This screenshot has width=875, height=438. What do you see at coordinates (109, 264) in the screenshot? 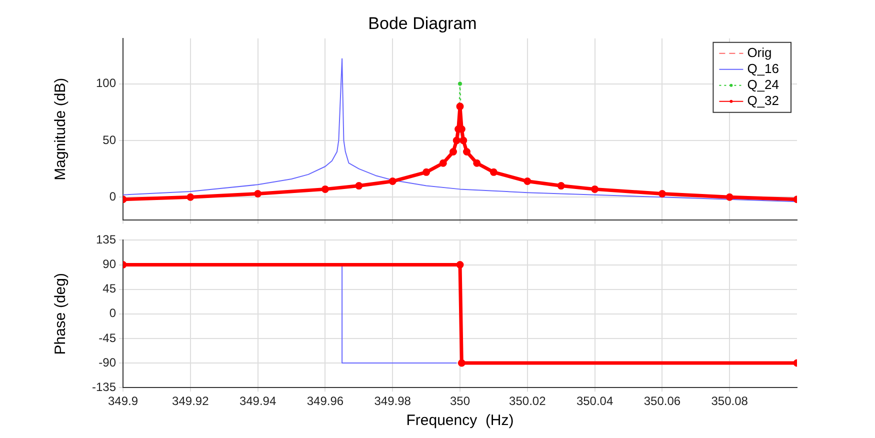
I see `y-tick-label: 90` at bounding box center [109, 264].